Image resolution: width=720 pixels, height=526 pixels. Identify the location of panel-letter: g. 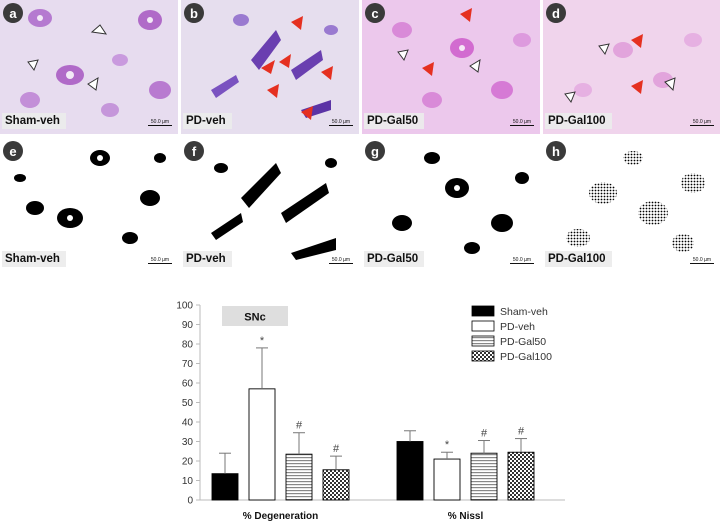
(375, 151).